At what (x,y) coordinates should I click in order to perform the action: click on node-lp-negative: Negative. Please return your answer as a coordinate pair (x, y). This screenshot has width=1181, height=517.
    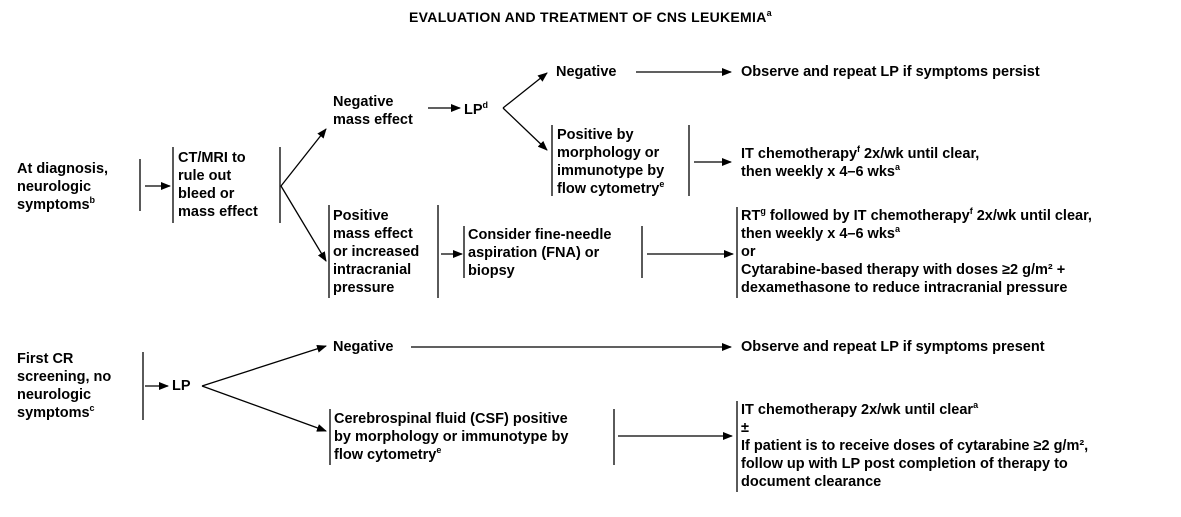
    Looking at the image, I should click on (586, 72).